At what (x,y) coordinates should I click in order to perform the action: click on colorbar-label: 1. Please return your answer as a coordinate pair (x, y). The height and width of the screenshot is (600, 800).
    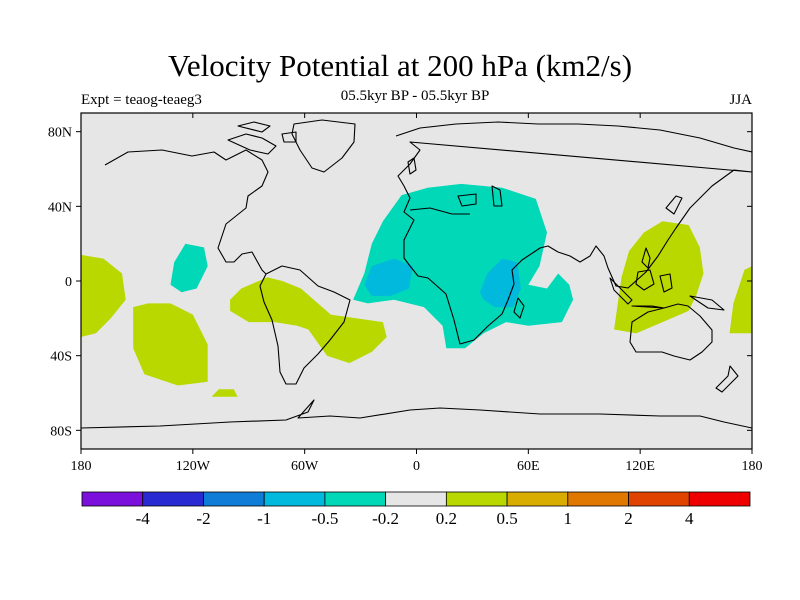
    Looking at the image, I should click on (568, 518).